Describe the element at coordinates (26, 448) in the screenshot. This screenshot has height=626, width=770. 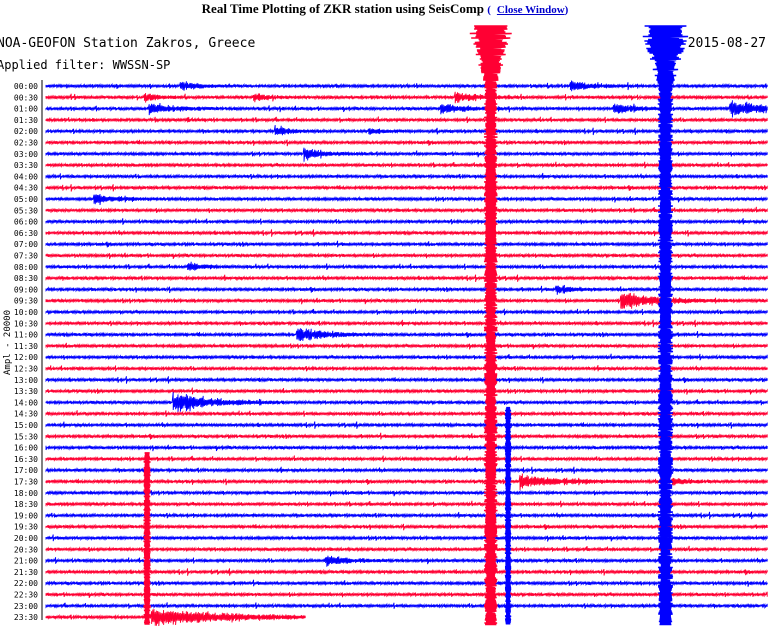
I see `row-time-label: 16:00` at that location.